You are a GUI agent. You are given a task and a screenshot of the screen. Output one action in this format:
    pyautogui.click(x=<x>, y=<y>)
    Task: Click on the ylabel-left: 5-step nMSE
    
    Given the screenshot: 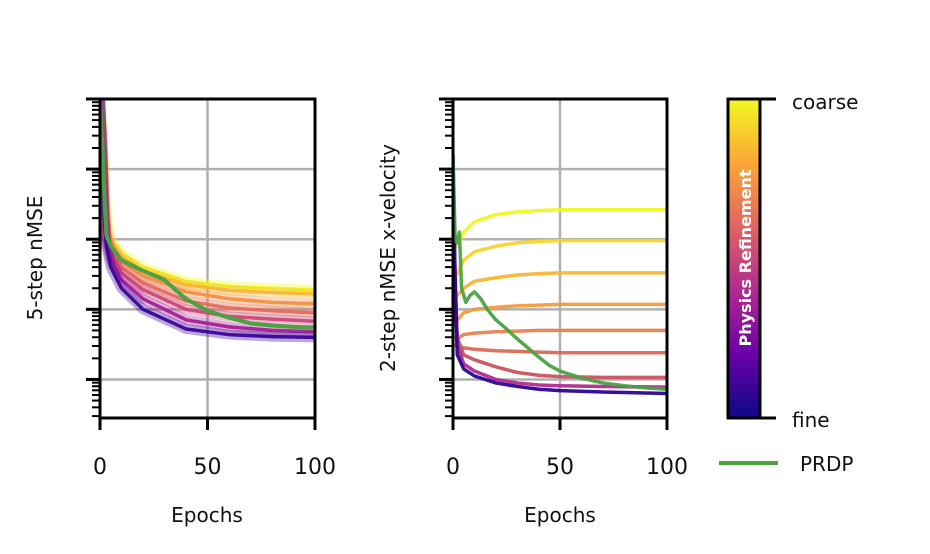 What is the action you would take?
    pyautogui.click(x=35, y=258)
    